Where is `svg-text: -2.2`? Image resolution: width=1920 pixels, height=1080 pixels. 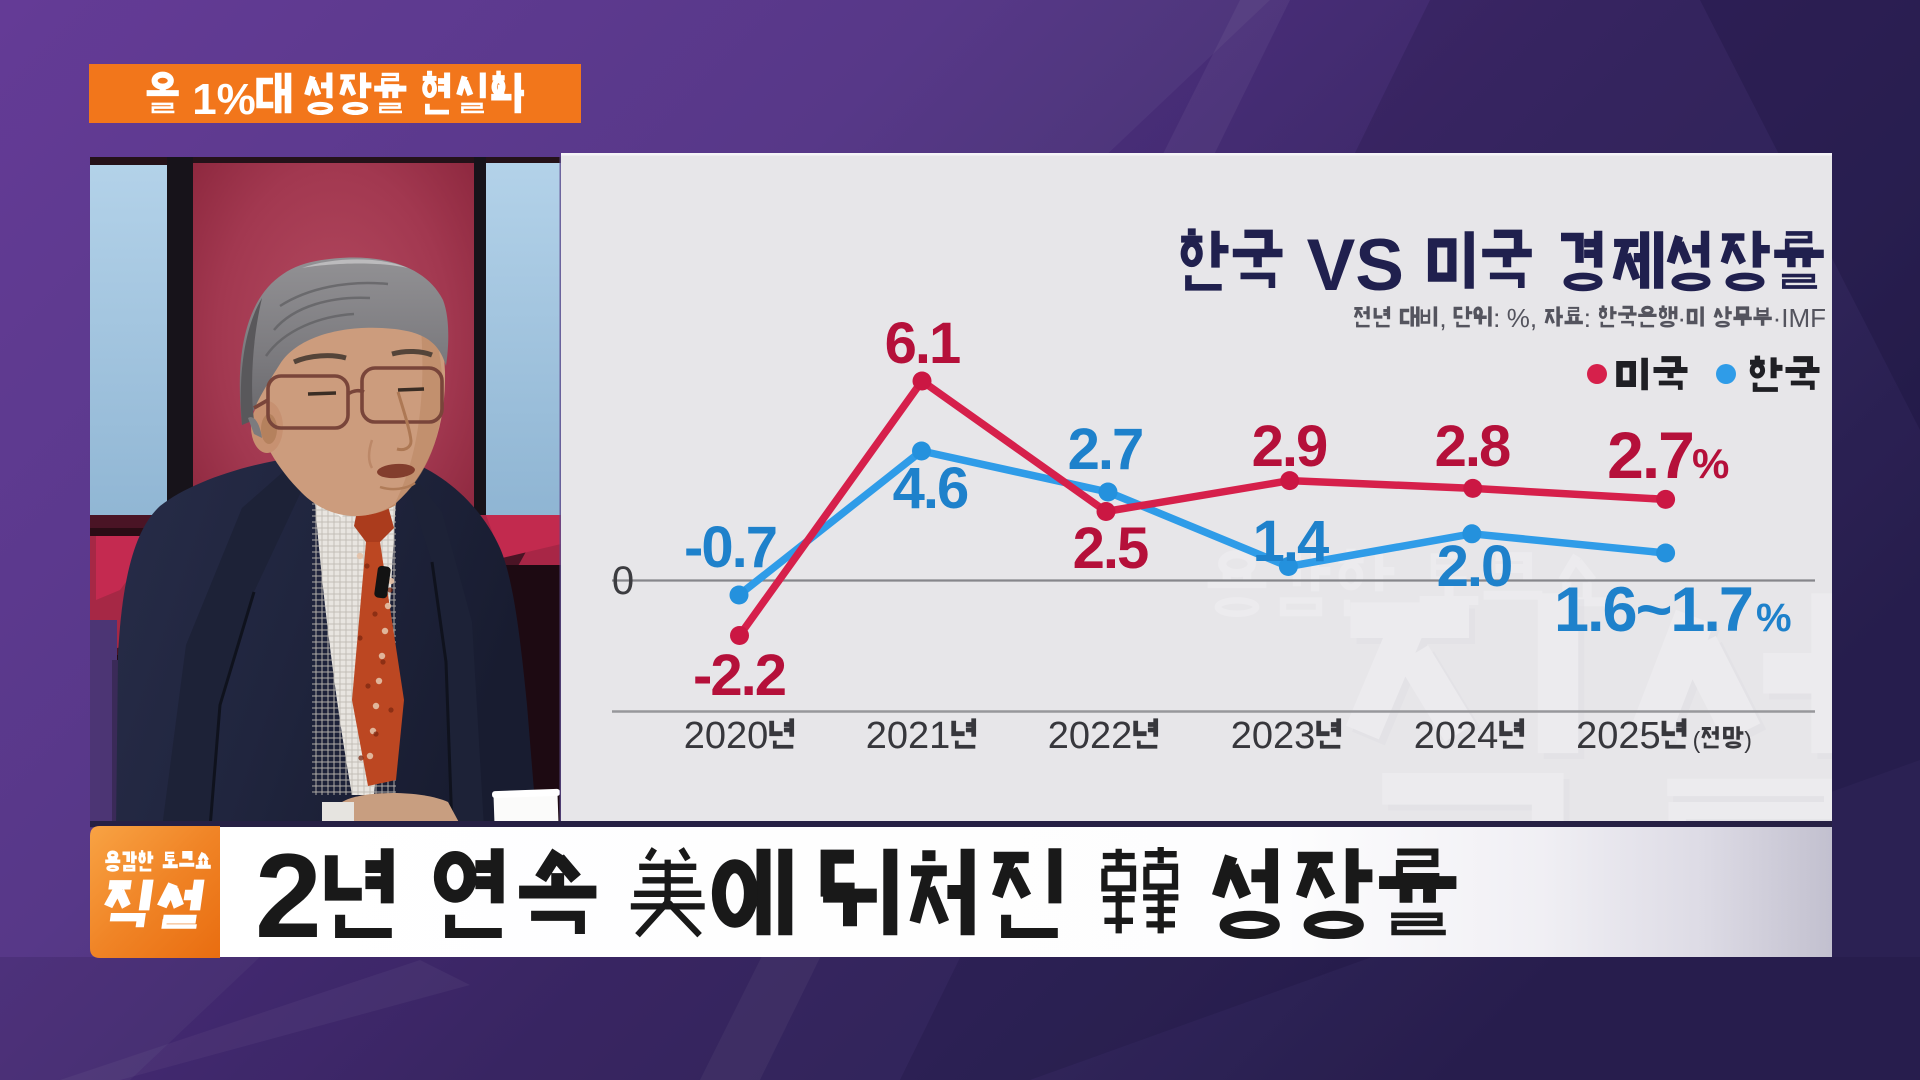 svg-text: -2.2 is located at coordinates (739, 675).